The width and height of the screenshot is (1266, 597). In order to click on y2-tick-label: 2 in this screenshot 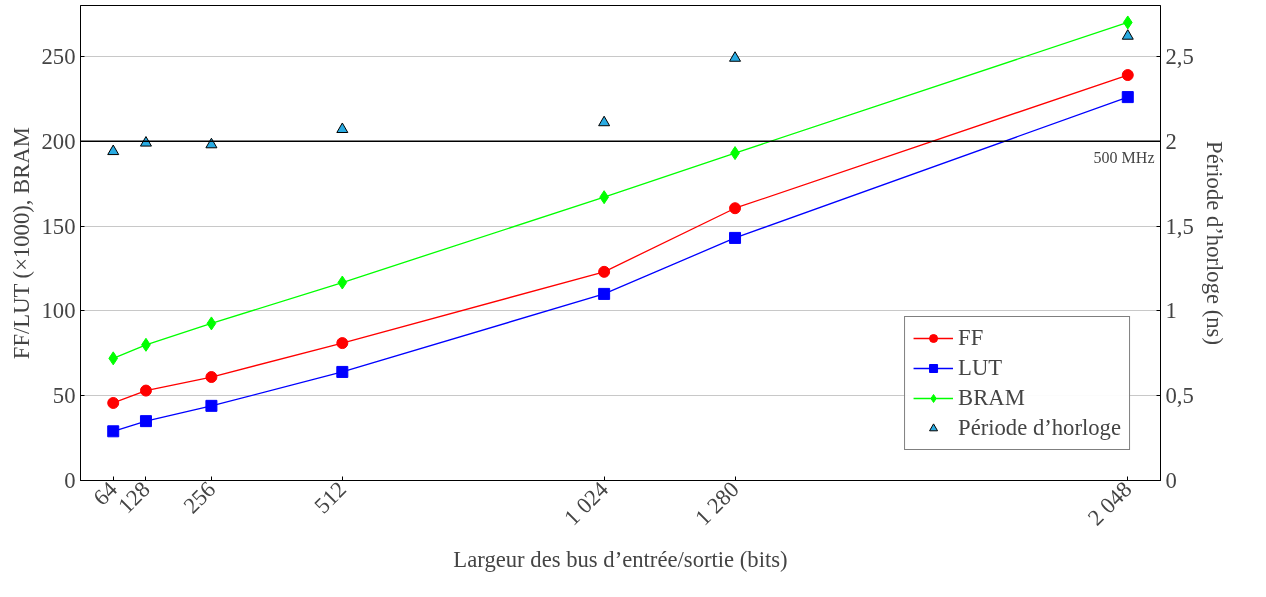, I will do `click(1171, 141)`.